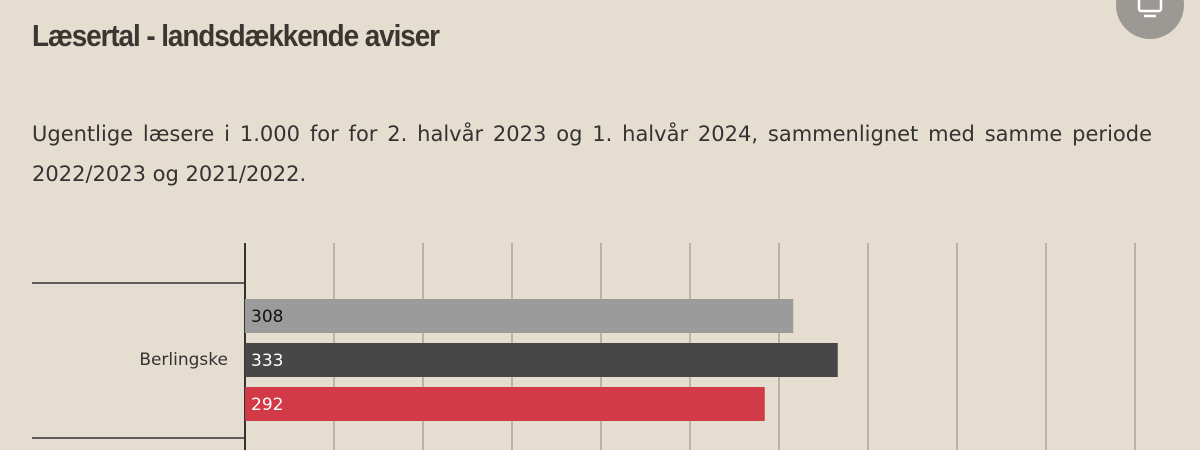 The width and height of the screenshot is (1200, 450). What do you see at coordinates (267, 405) in the screenshot?
I see `data-label: 292` at bounding box center [267, 405].